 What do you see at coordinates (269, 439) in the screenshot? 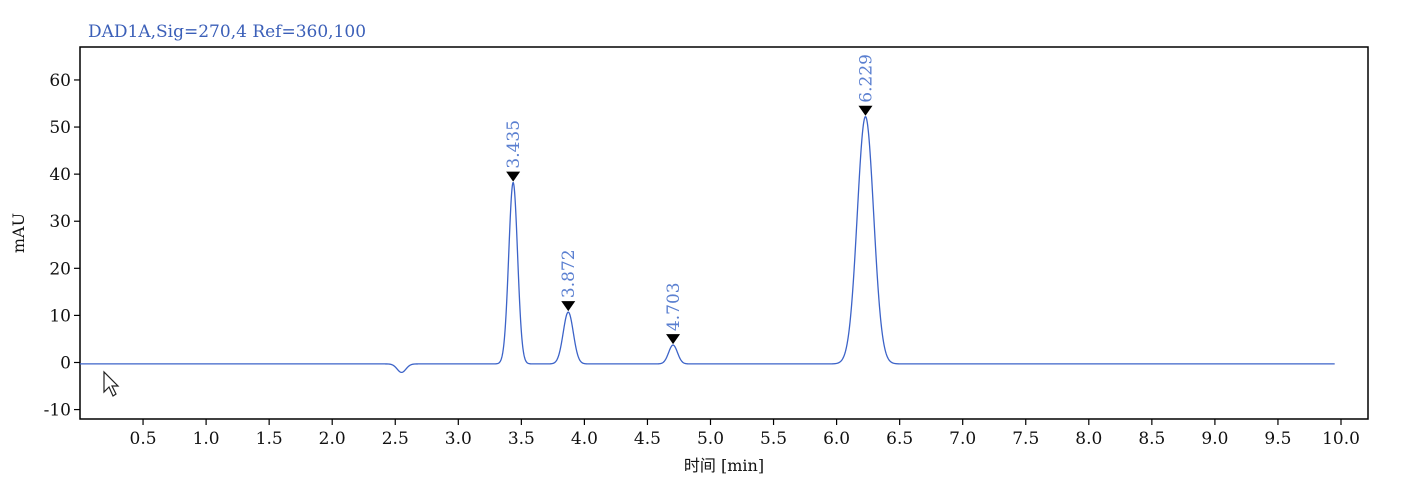
I see `x-tick-label: 1.5` at bounding box center [269, 439].